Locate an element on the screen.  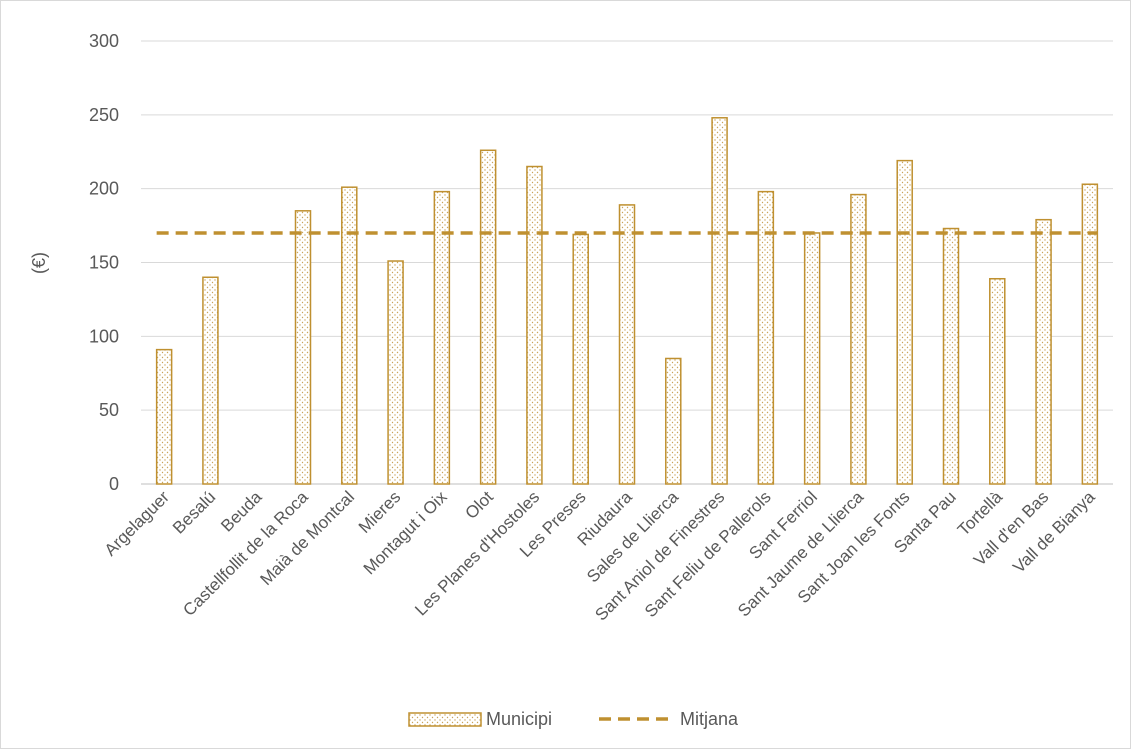
legend-label-mitjana: Mitjana is located at coordinates (709, 719).